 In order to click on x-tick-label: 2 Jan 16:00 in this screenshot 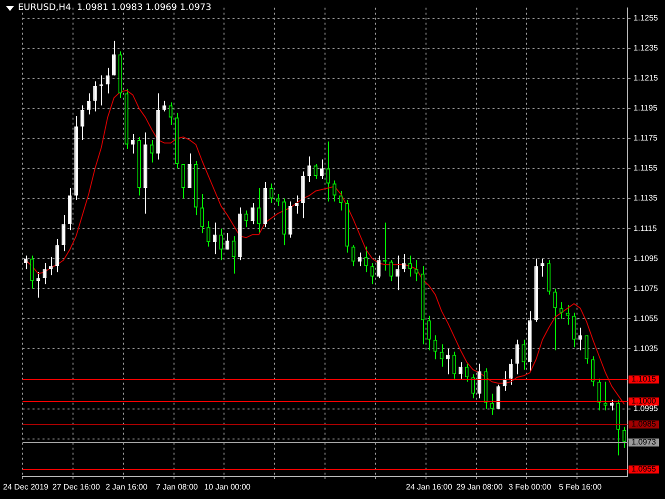, I will do `click(127, 487)`.